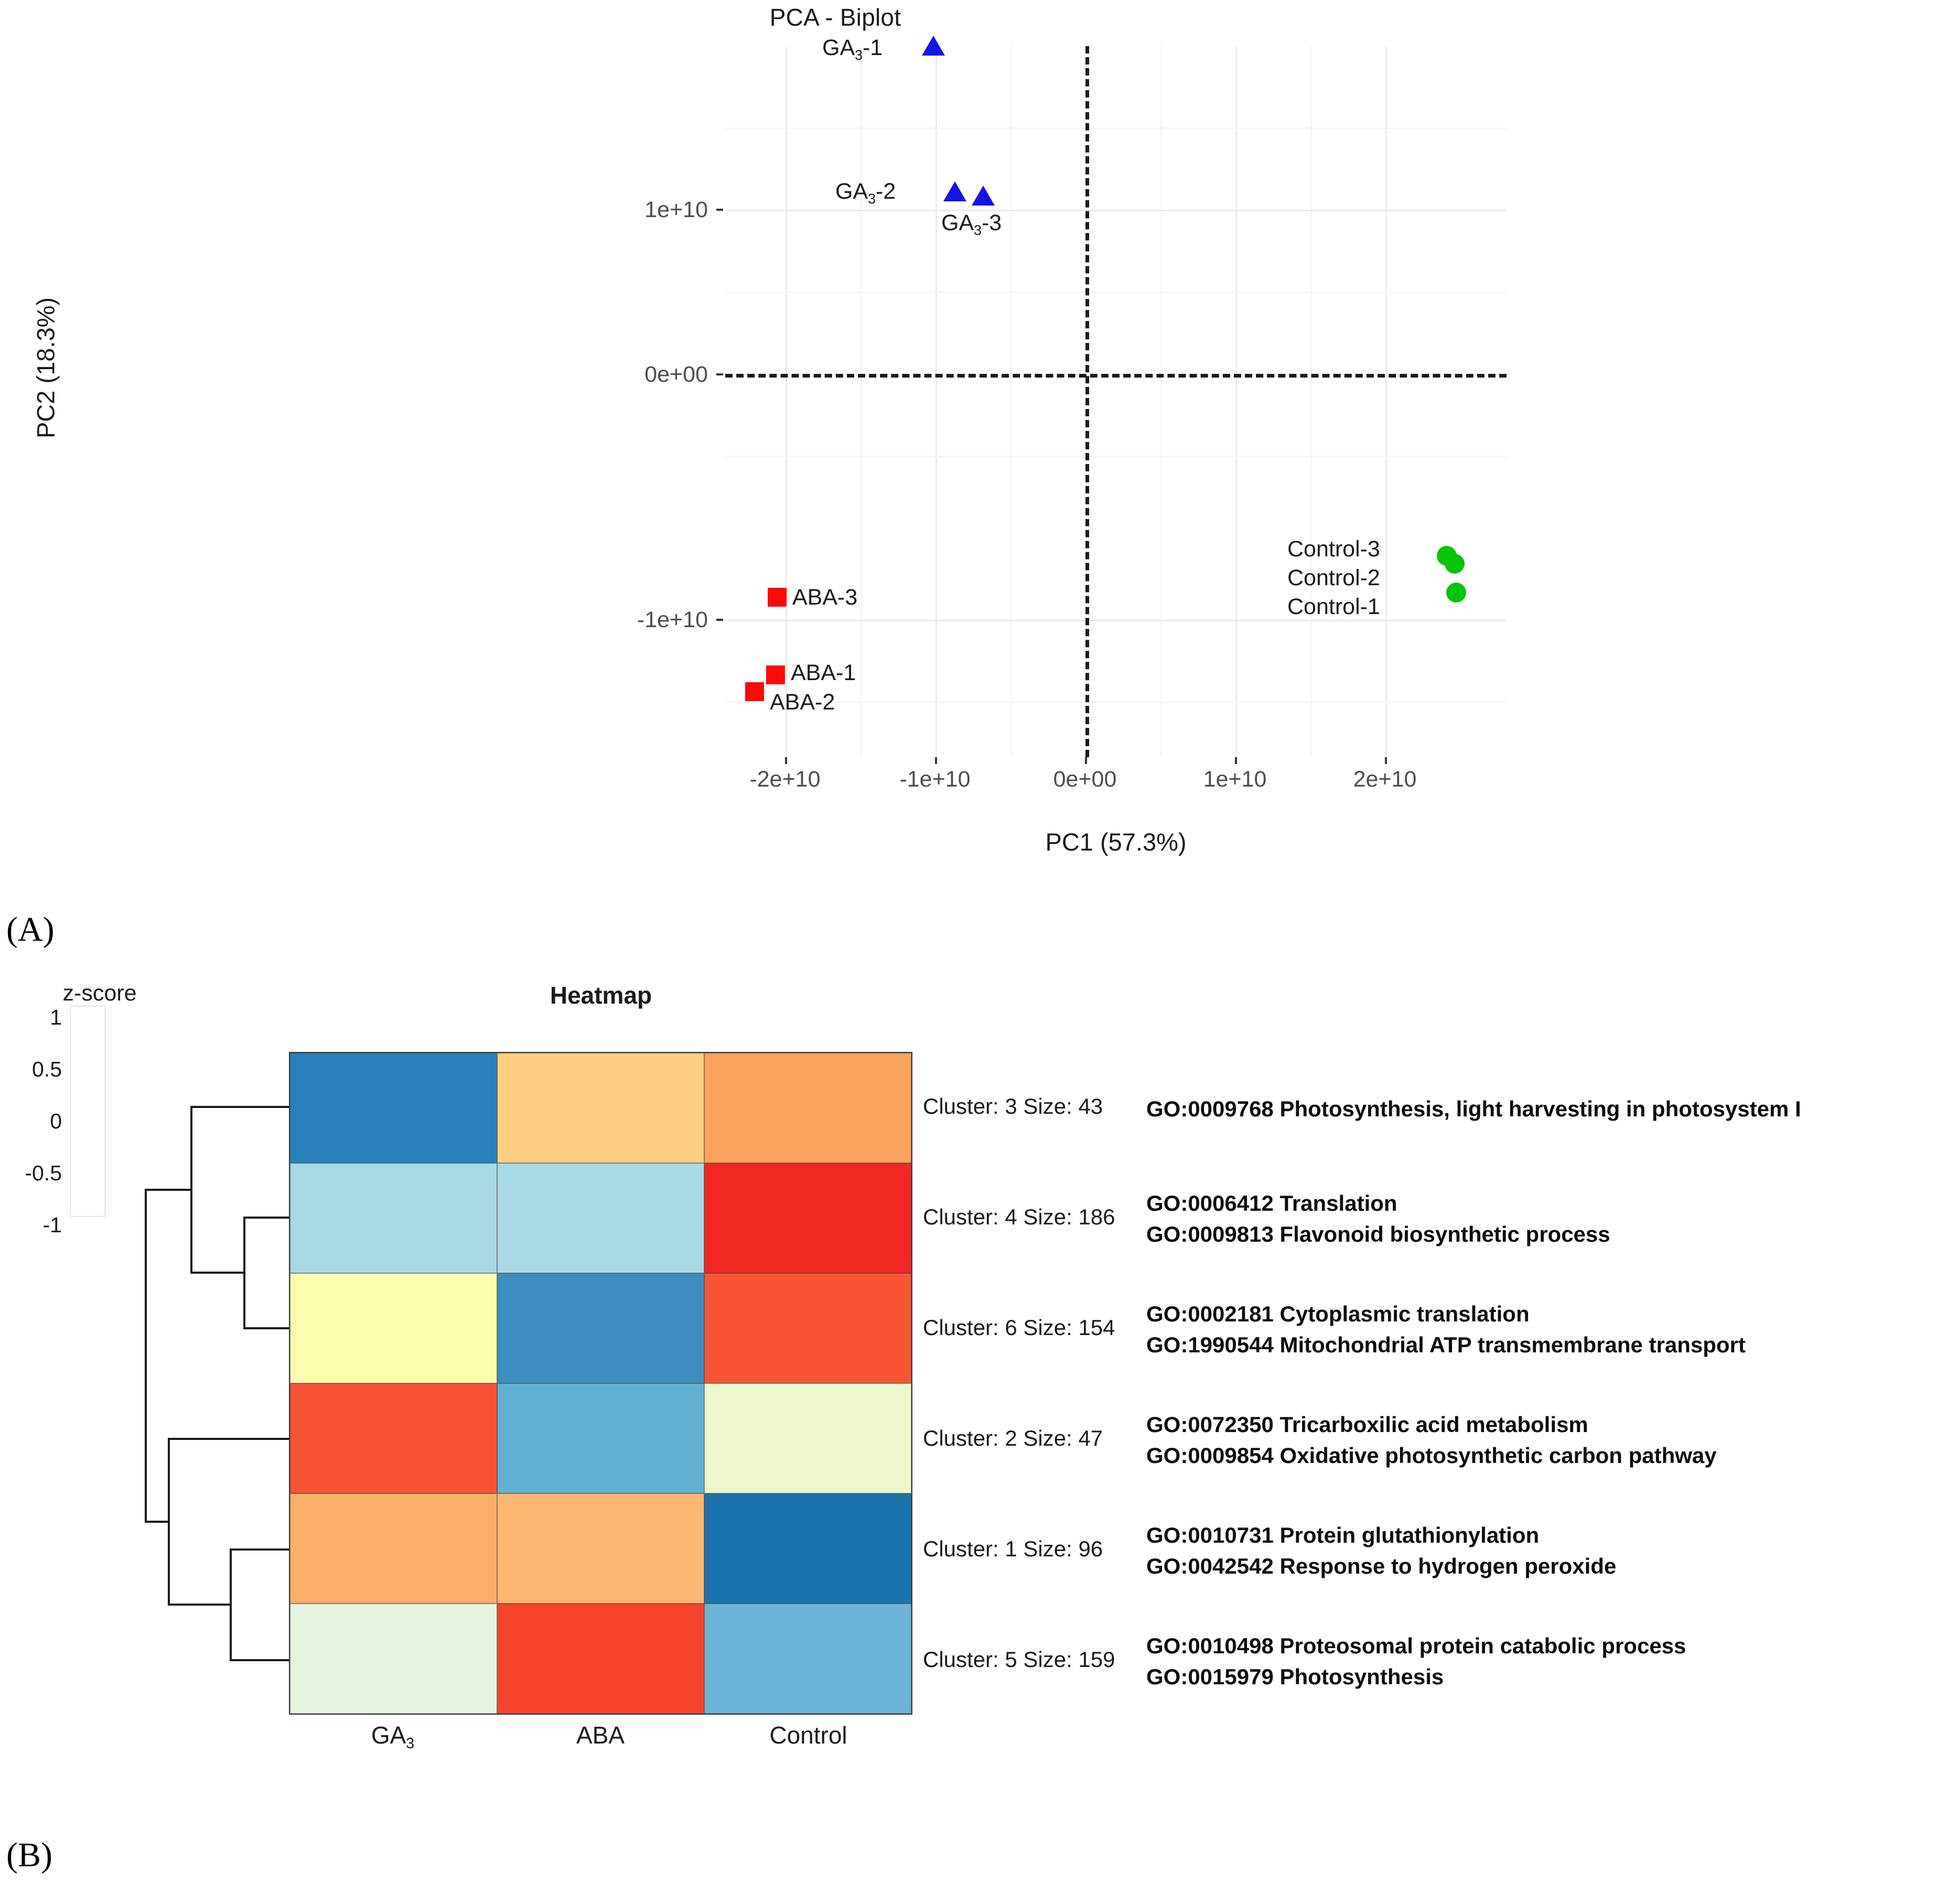 The image size is (1936, 1904). I want to click on xtick-mark-1e10, so click(1236, 761).